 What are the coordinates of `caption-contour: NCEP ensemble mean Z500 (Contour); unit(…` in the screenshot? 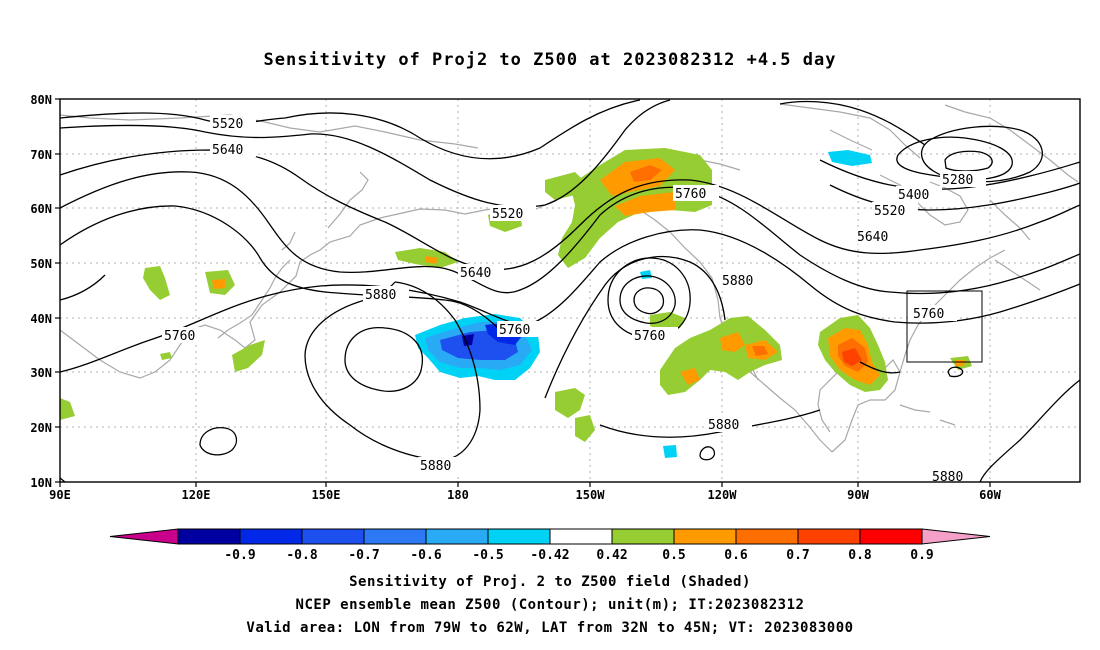 It's located at (550, 605).